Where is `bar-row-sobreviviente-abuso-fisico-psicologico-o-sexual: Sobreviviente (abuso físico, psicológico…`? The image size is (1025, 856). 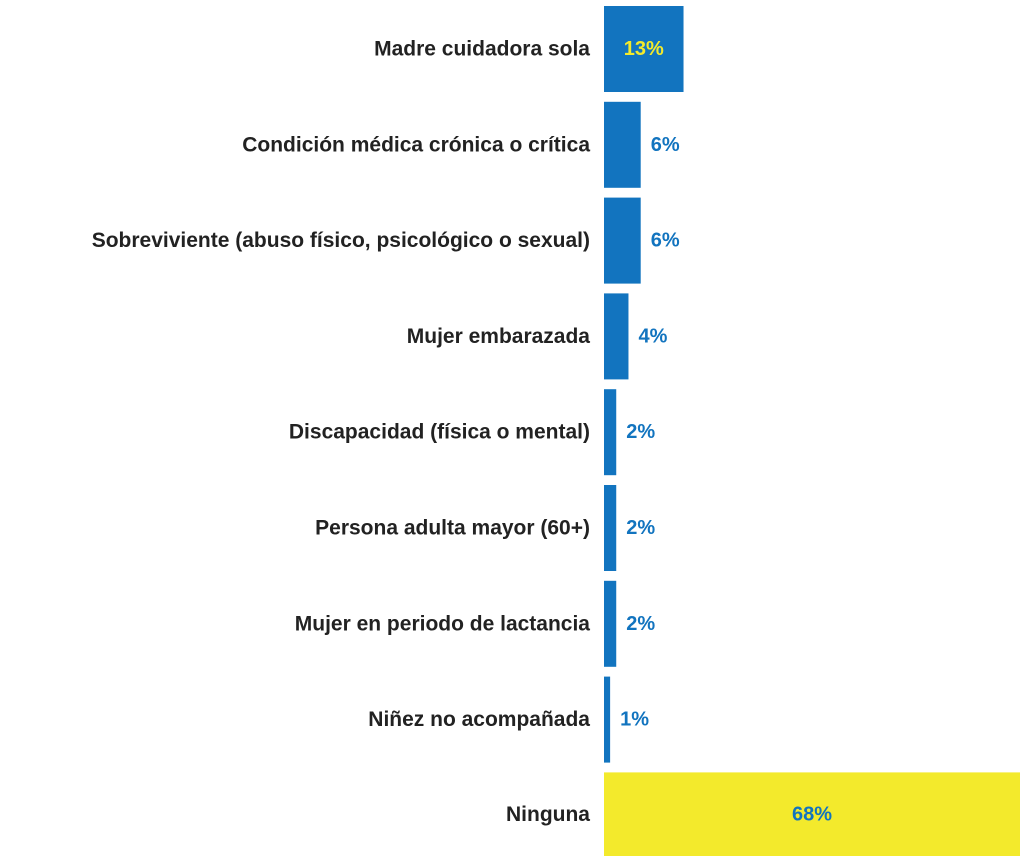
bar-row-sobreviviente-abuso-fisico-psicologico-o-sexual: Sobreviviente (abuso físico, psicológico… is located at coordinates (386, 240).